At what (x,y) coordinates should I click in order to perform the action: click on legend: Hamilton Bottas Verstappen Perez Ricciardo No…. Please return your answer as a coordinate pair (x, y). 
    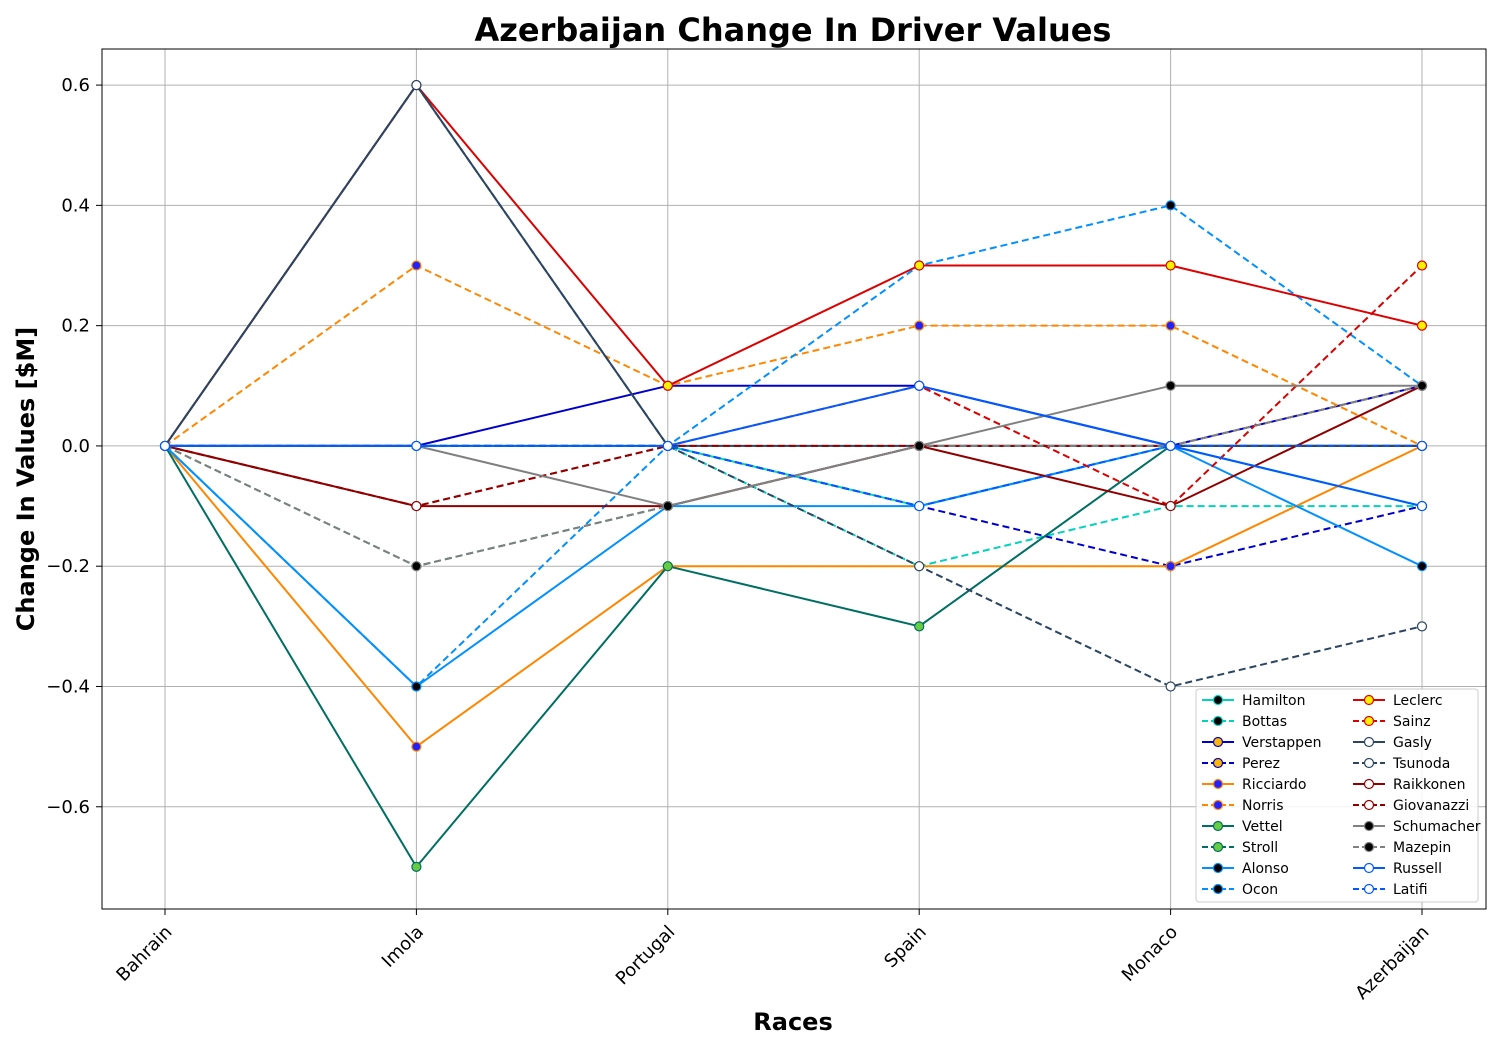
    Looking at the image, I should click on (1338, 795).